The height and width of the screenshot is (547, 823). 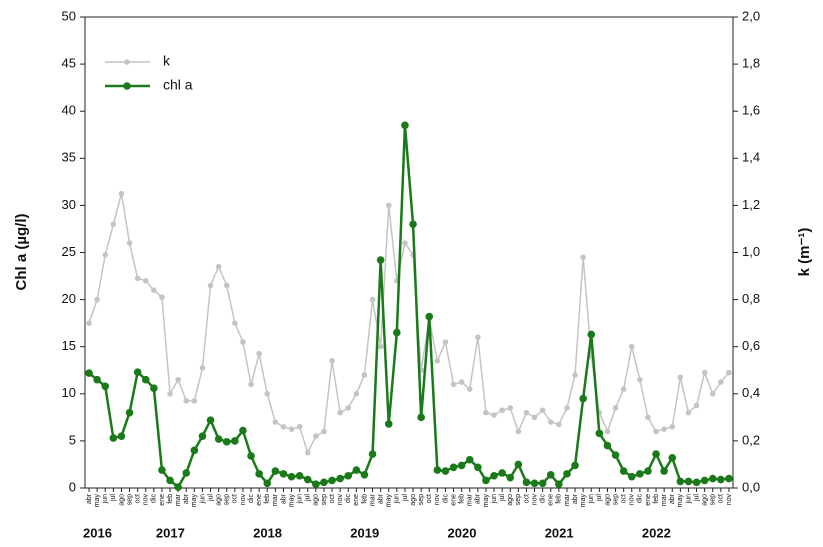 I want to click on y2-tick-label: 0,8, so click(x=751, y=298).